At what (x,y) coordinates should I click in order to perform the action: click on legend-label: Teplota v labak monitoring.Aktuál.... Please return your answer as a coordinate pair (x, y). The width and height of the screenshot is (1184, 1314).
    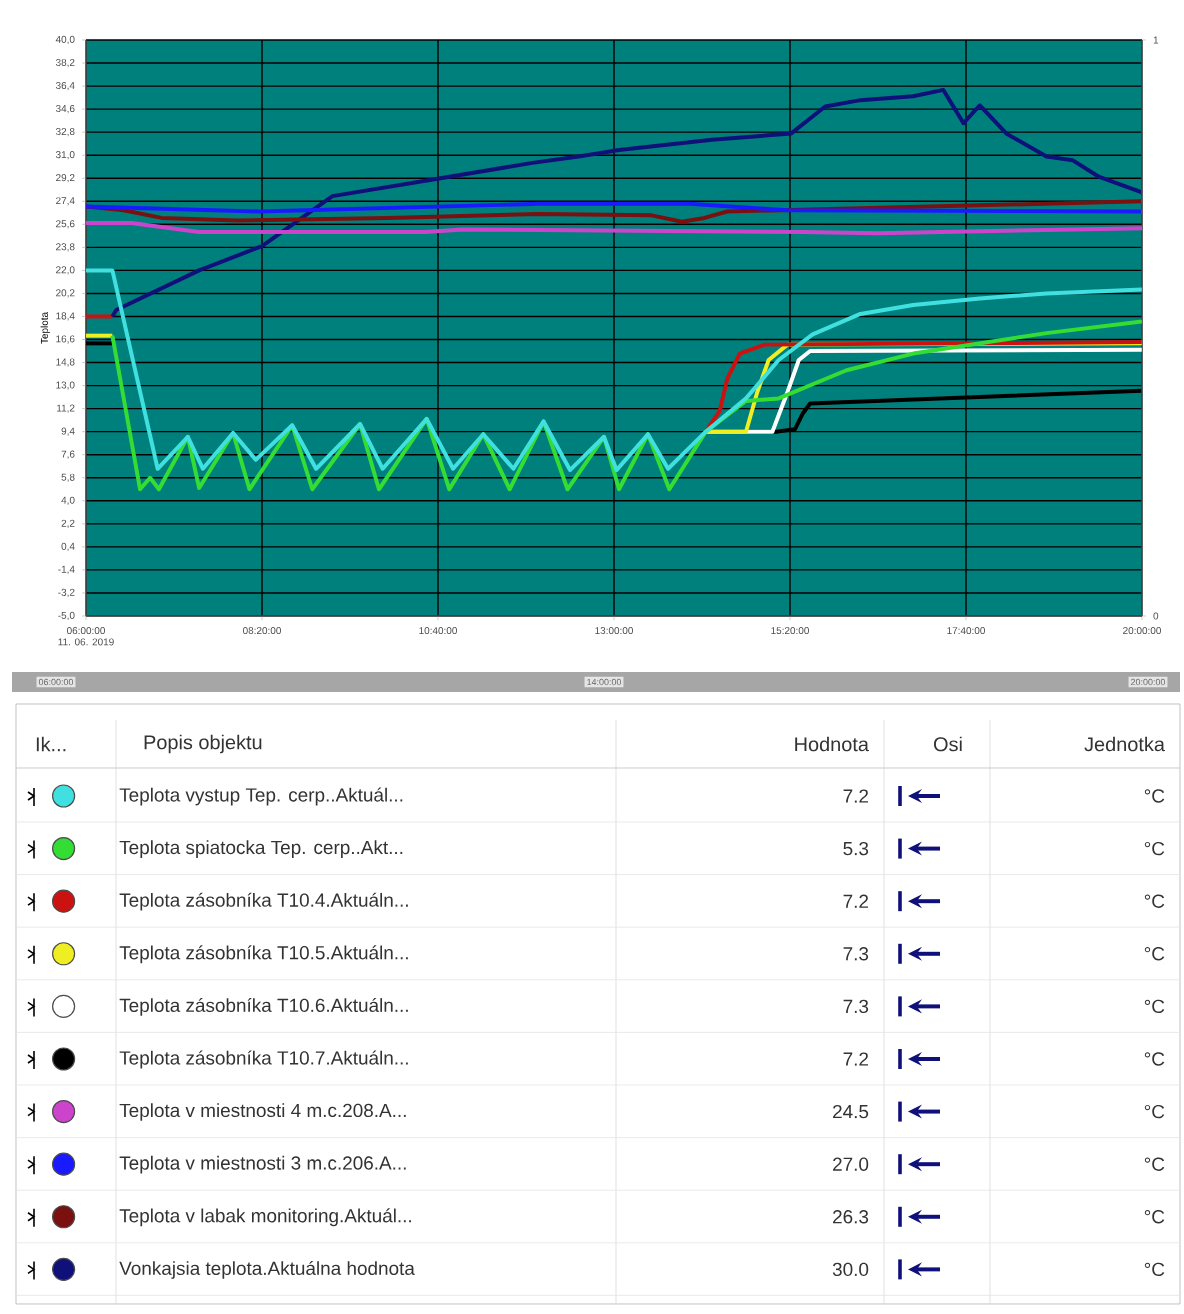
    Looking at the image, I should click on (265, 1217).